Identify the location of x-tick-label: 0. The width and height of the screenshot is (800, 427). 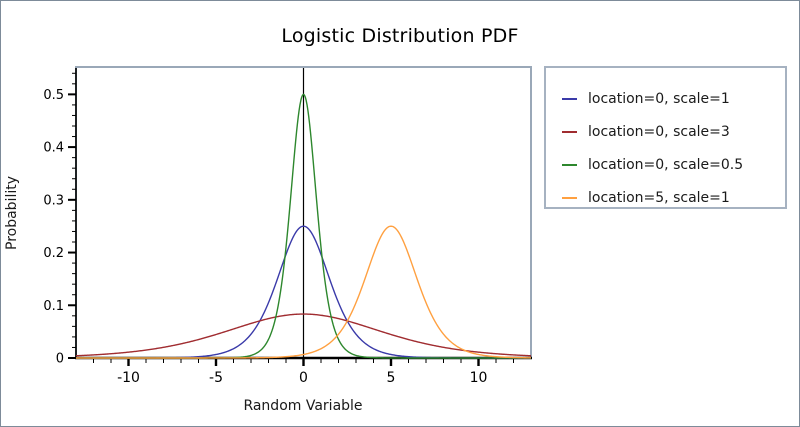
(303, 378).